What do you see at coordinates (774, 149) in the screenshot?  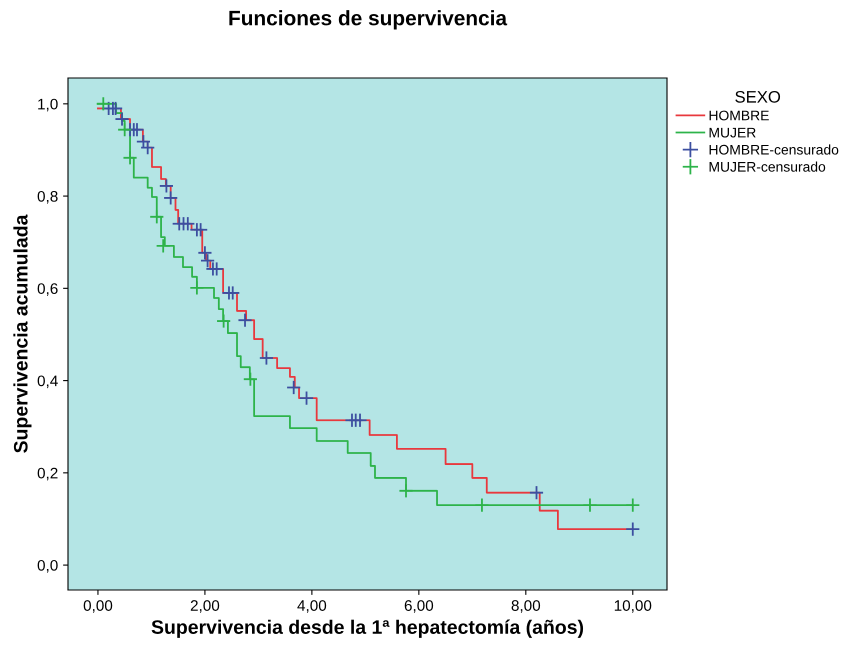 I see `legend-label: HOMBRE-censurado` at bounding box center [774, 149].